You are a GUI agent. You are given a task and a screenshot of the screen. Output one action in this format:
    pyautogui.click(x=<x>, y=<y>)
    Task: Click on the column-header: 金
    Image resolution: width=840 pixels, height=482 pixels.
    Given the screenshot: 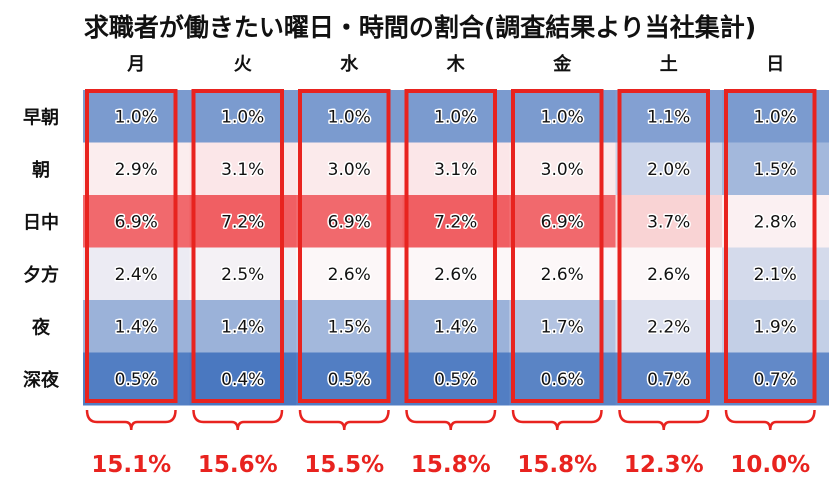 What is the action you would take?
    pyautogui.click(x=562, y=64)
    